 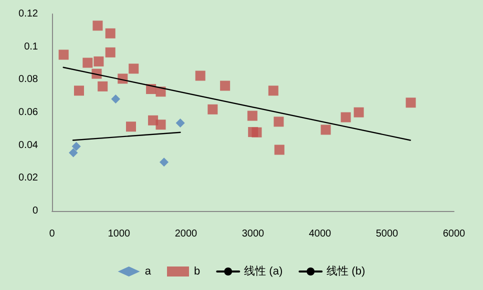 I want to click on x-tick-label: 3000, so click(x=253, y=234).